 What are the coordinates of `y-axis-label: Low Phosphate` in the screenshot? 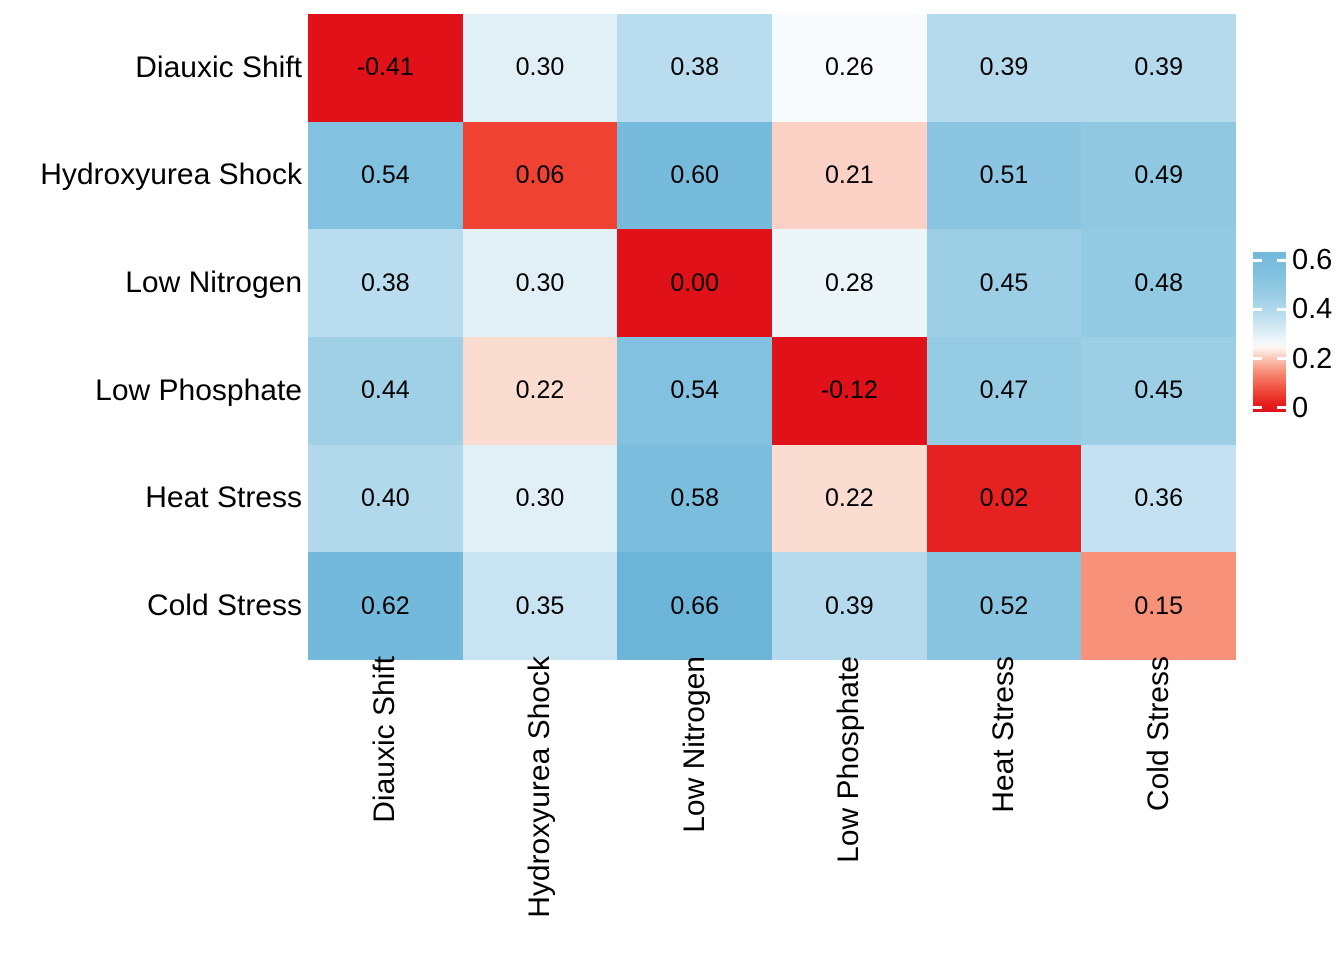 It's located at (198, 390).